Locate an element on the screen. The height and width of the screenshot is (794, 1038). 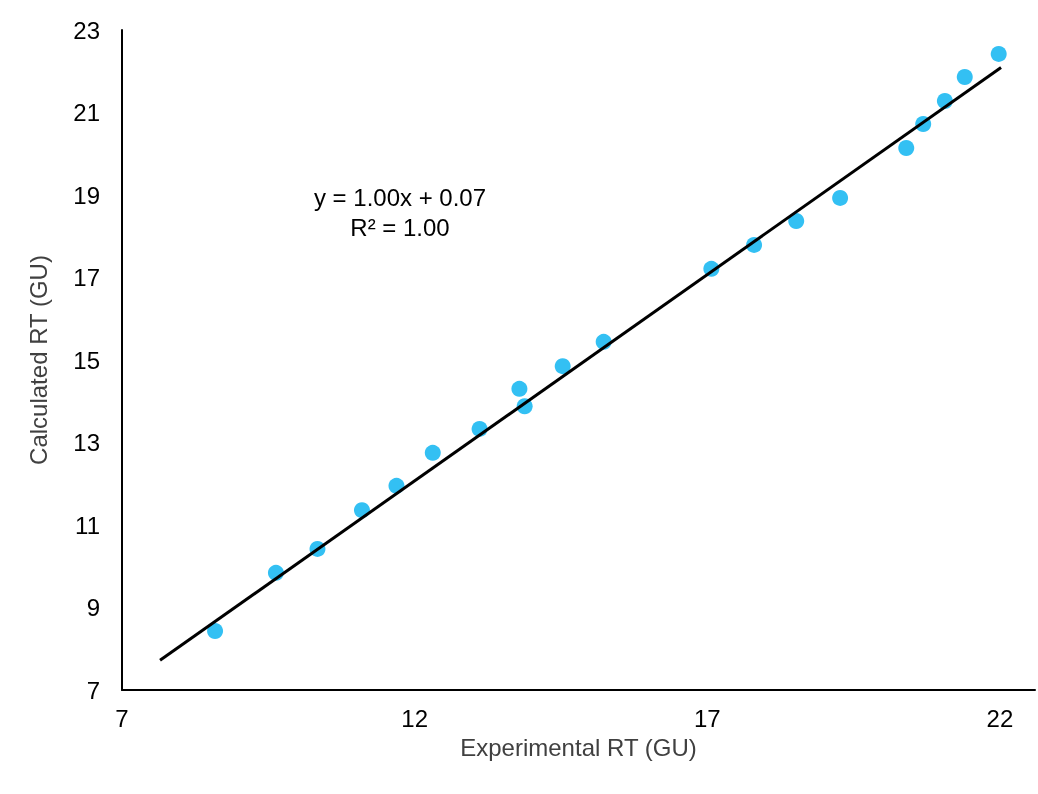
x-tick-label: 17 is located at coordinates (707, 718).